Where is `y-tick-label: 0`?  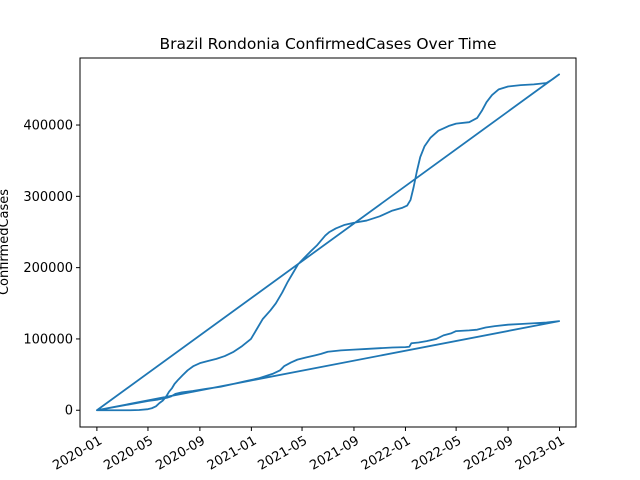 y-tick-label: 0 is located at coordinates (69, 411).